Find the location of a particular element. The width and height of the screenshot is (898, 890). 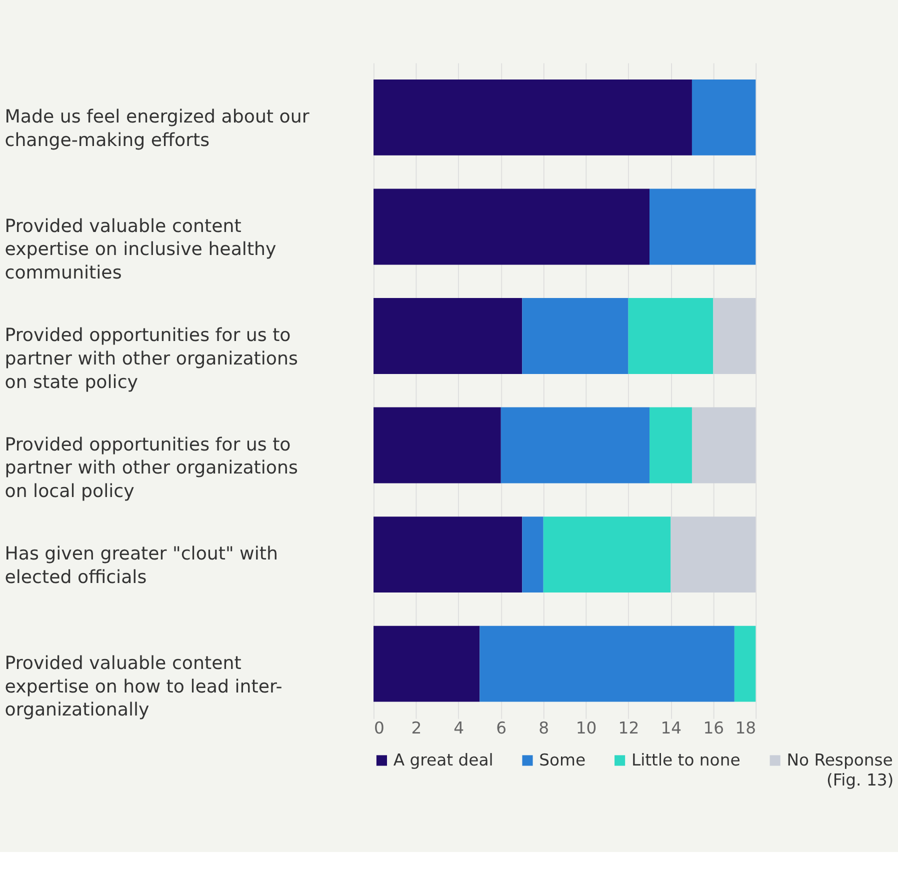

y-tick-label: Provided opportunities for us to partner with other organizations on local policy is located at coordinates (151, 468).